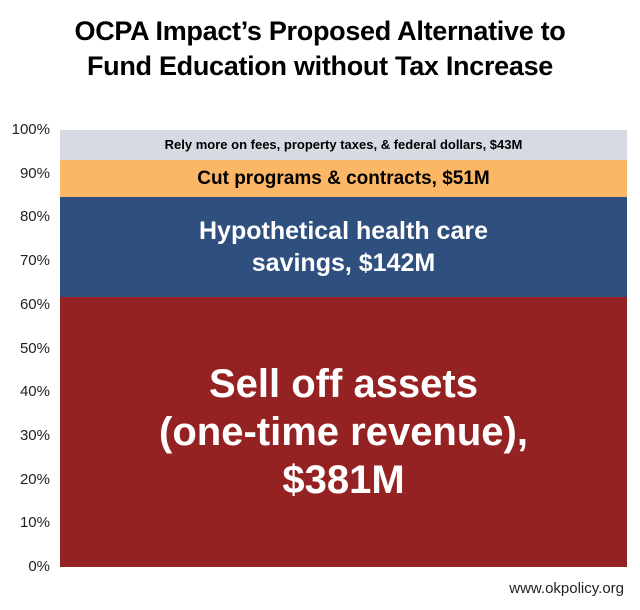 The image size is (640, 610). I want to click on chart-title-line-2: Fund Education without Tax Increase, so click(320, 66).